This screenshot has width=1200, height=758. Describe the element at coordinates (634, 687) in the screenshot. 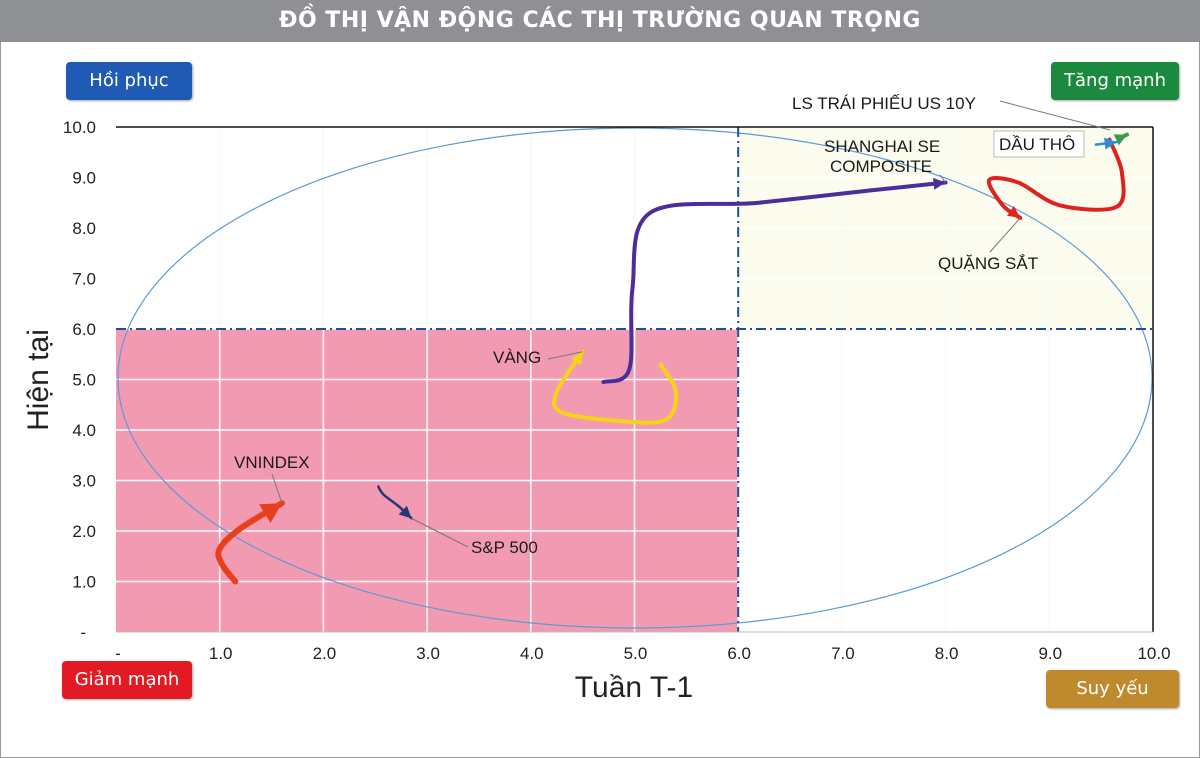

I see `x-axis-label: Tuần T-1` at that location.